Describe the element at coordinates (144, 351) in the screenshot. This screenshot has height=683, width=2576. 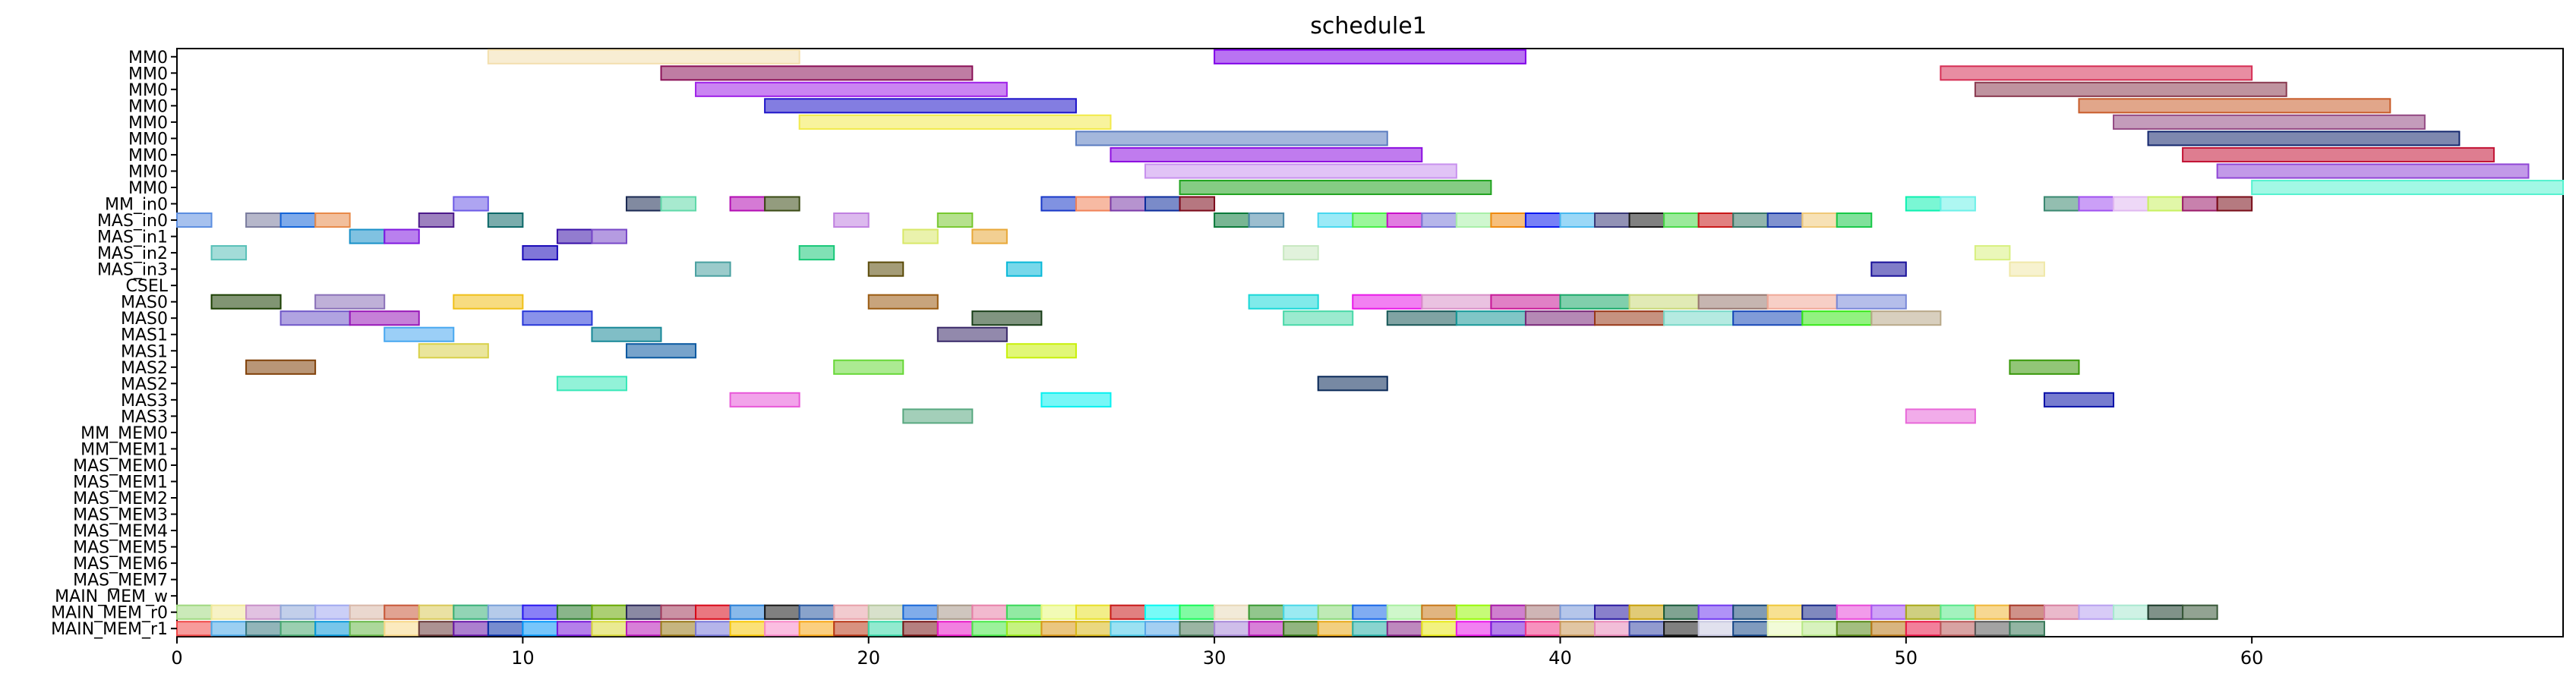
I see `y-tick-label: MAS1` at that location.